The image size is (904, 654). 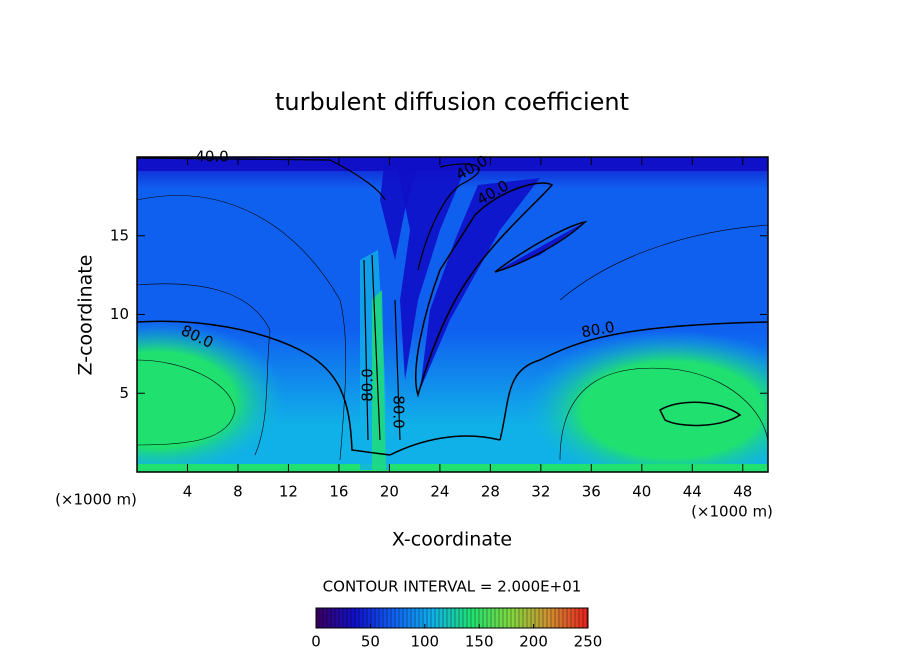 I want to click on x-tick-label: 20, so click(x=389, y=492).